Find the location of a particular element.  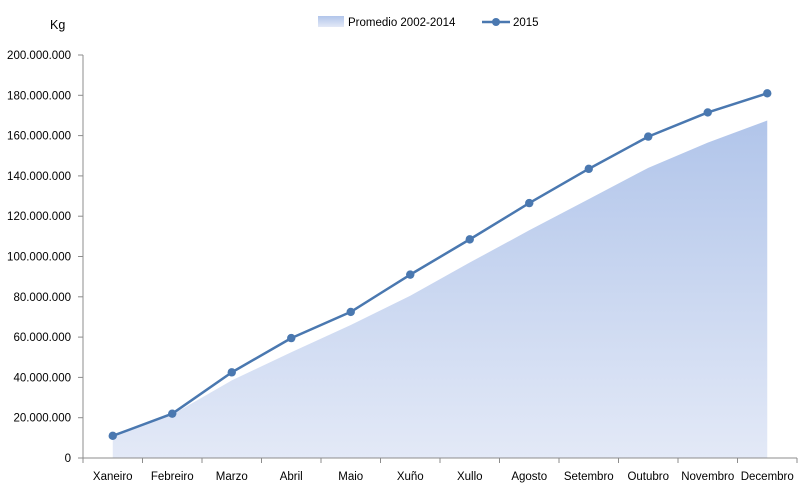

x-tick-label: Novembro is located at coordinates (707, 477).